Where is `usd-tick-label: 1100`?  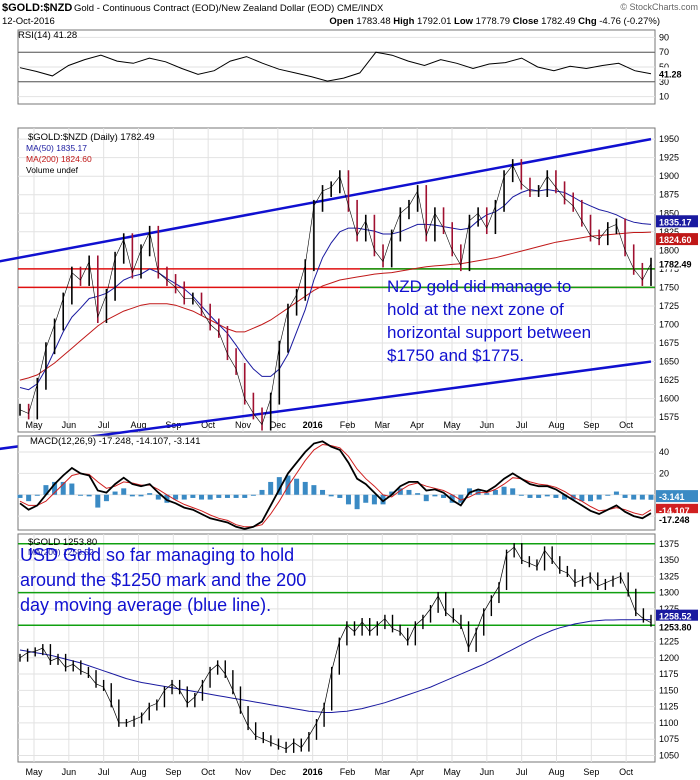 usd-tick-label: 1100 is located at coordinates (668, 723).